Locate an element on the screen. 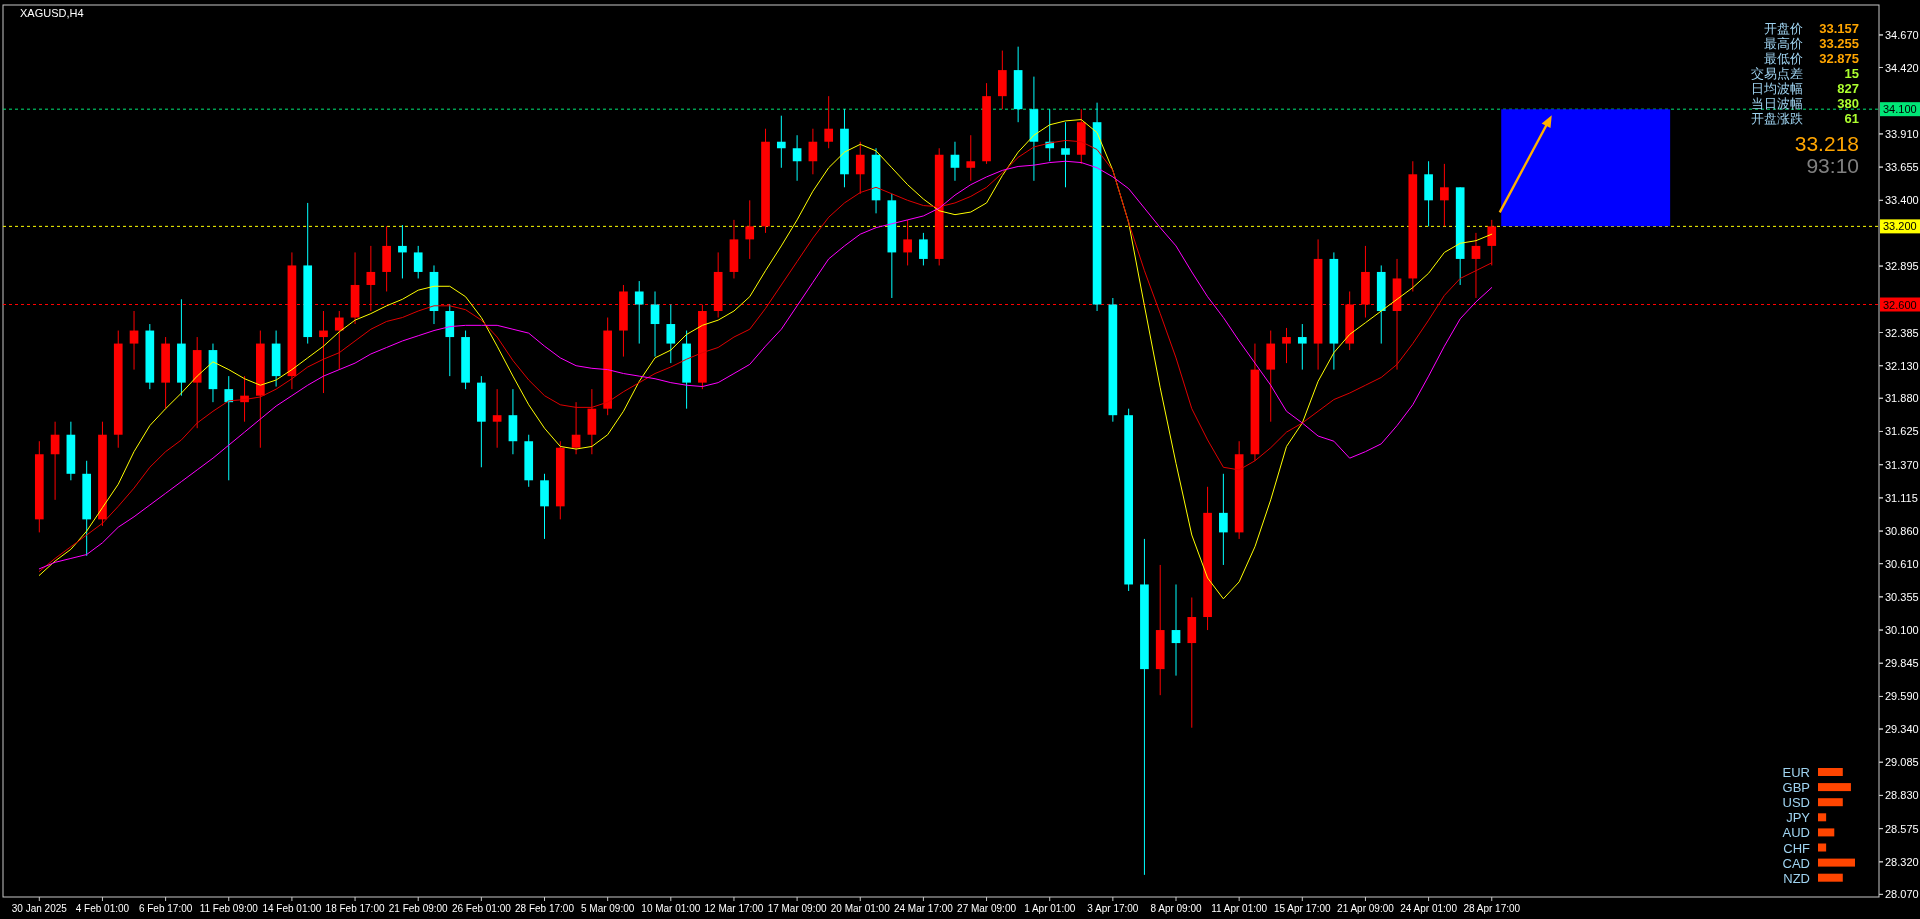 This screenshot has height=919, width=1920. text: 最低价 is located at coordinates (1783, 58).